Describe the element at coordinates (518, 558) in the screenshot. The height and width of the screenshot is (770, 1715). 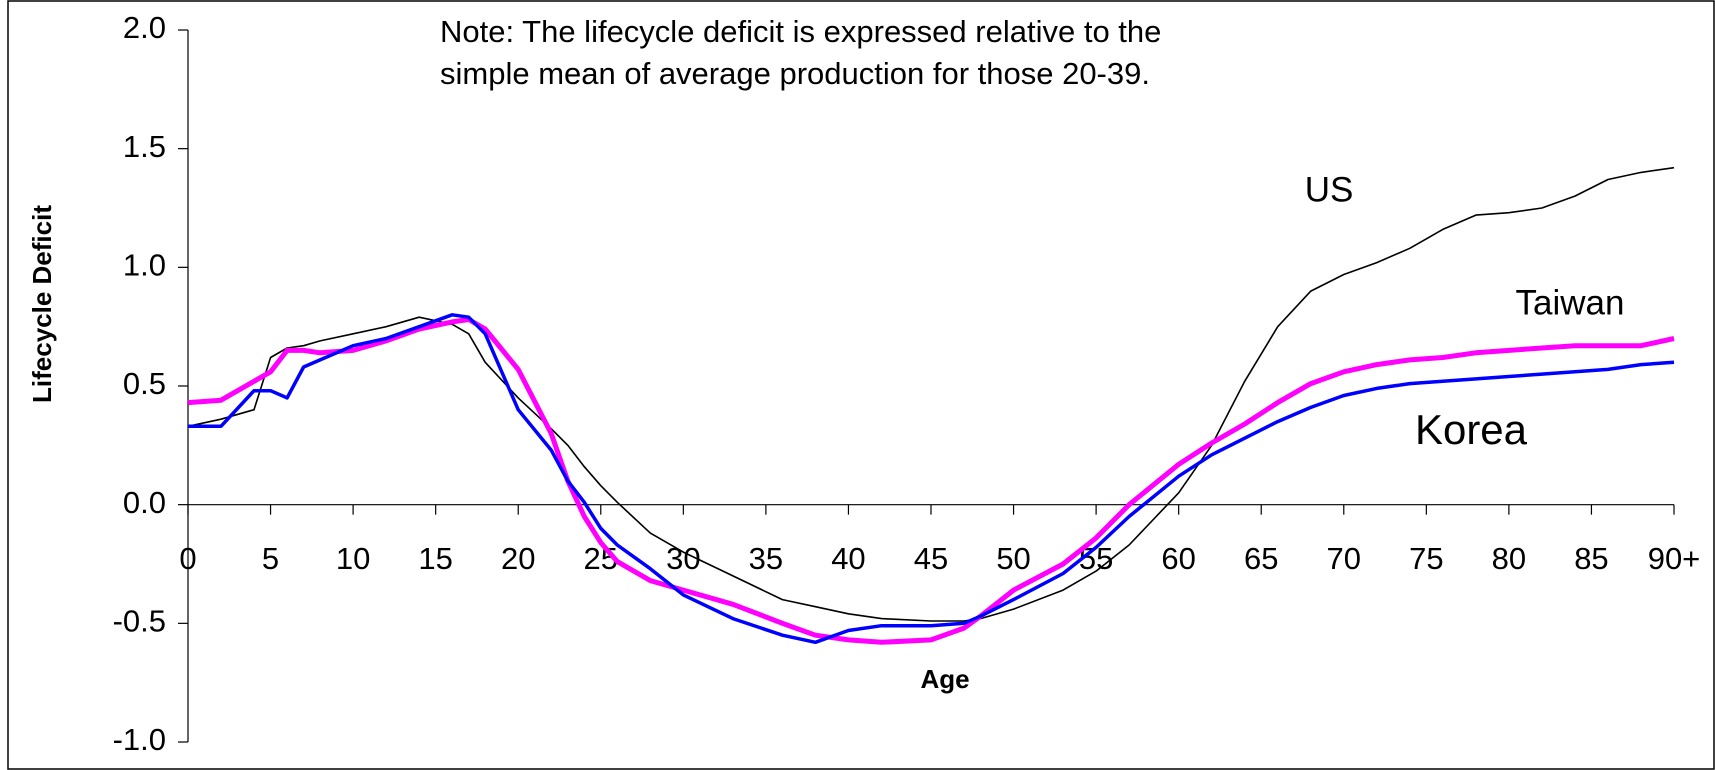
I see `x-tick-label: 20` at that location.